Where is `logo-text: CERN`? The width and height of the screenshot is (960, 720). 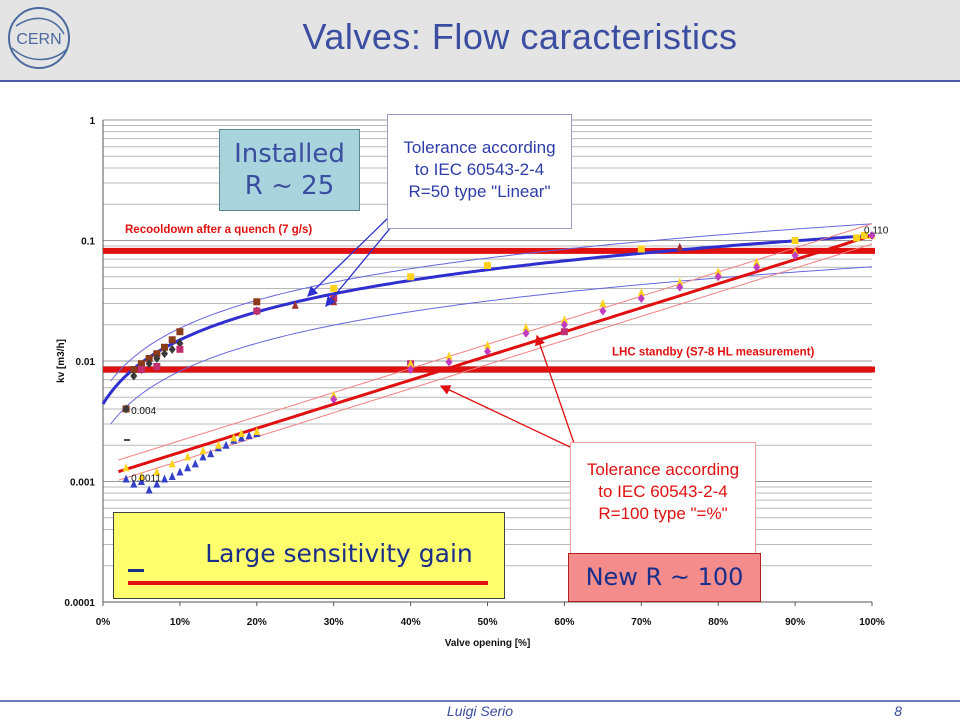
logo-text: CERN is located at coordinates (38, 39).